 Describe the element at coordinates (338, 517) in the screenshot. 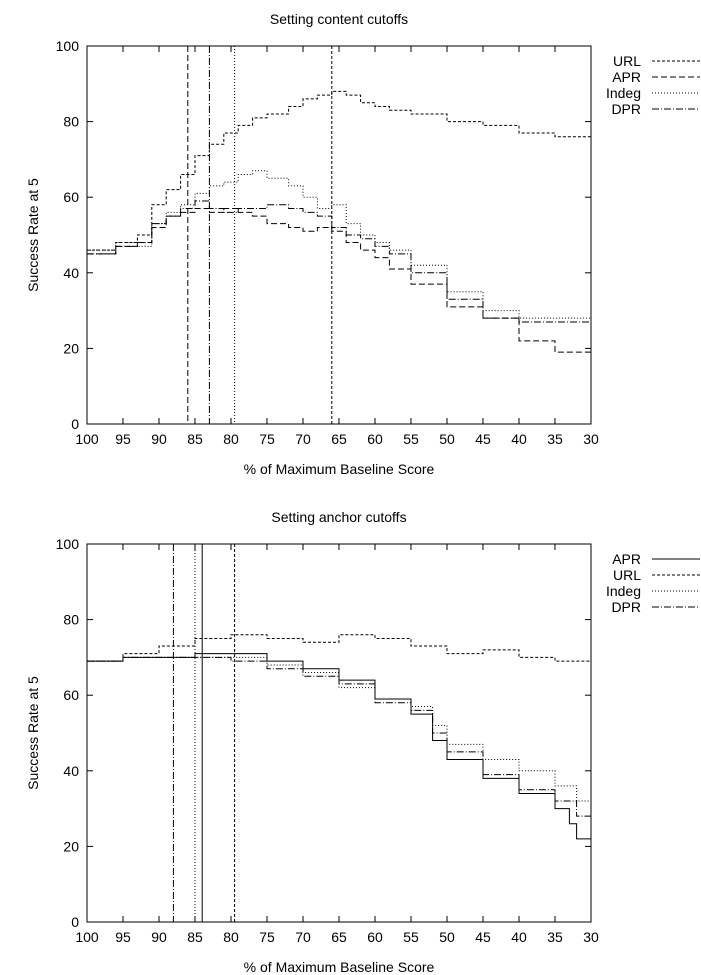

I see `chart-title: Setting anchor cutoffs` at that location.